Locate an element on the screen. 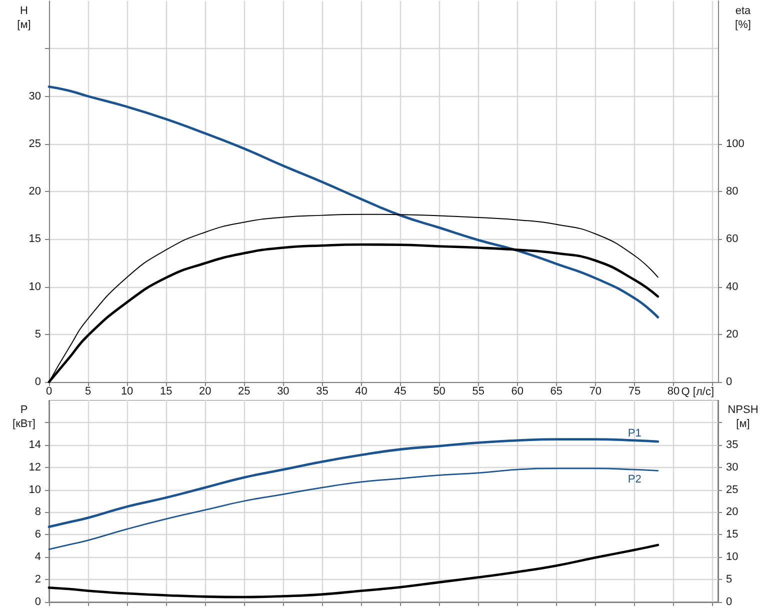 The image size is (774, 611). y-tick-label: 8 is located at coordinates (37, 512).